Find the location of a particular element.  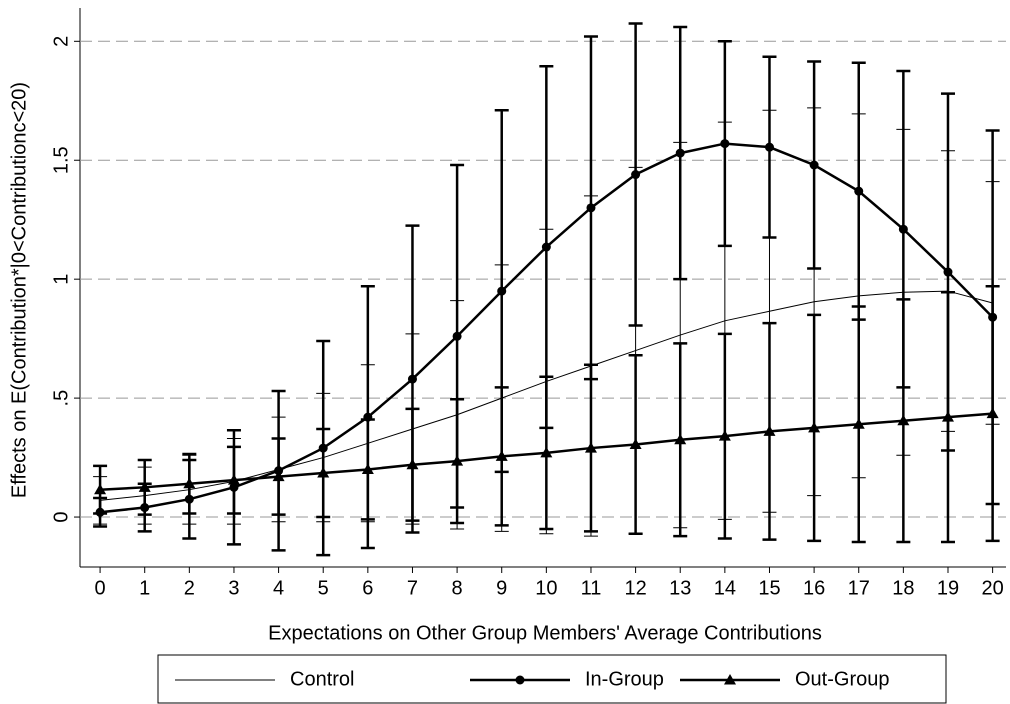

y-tick-label: 0 is located at coordinates (61, 516).